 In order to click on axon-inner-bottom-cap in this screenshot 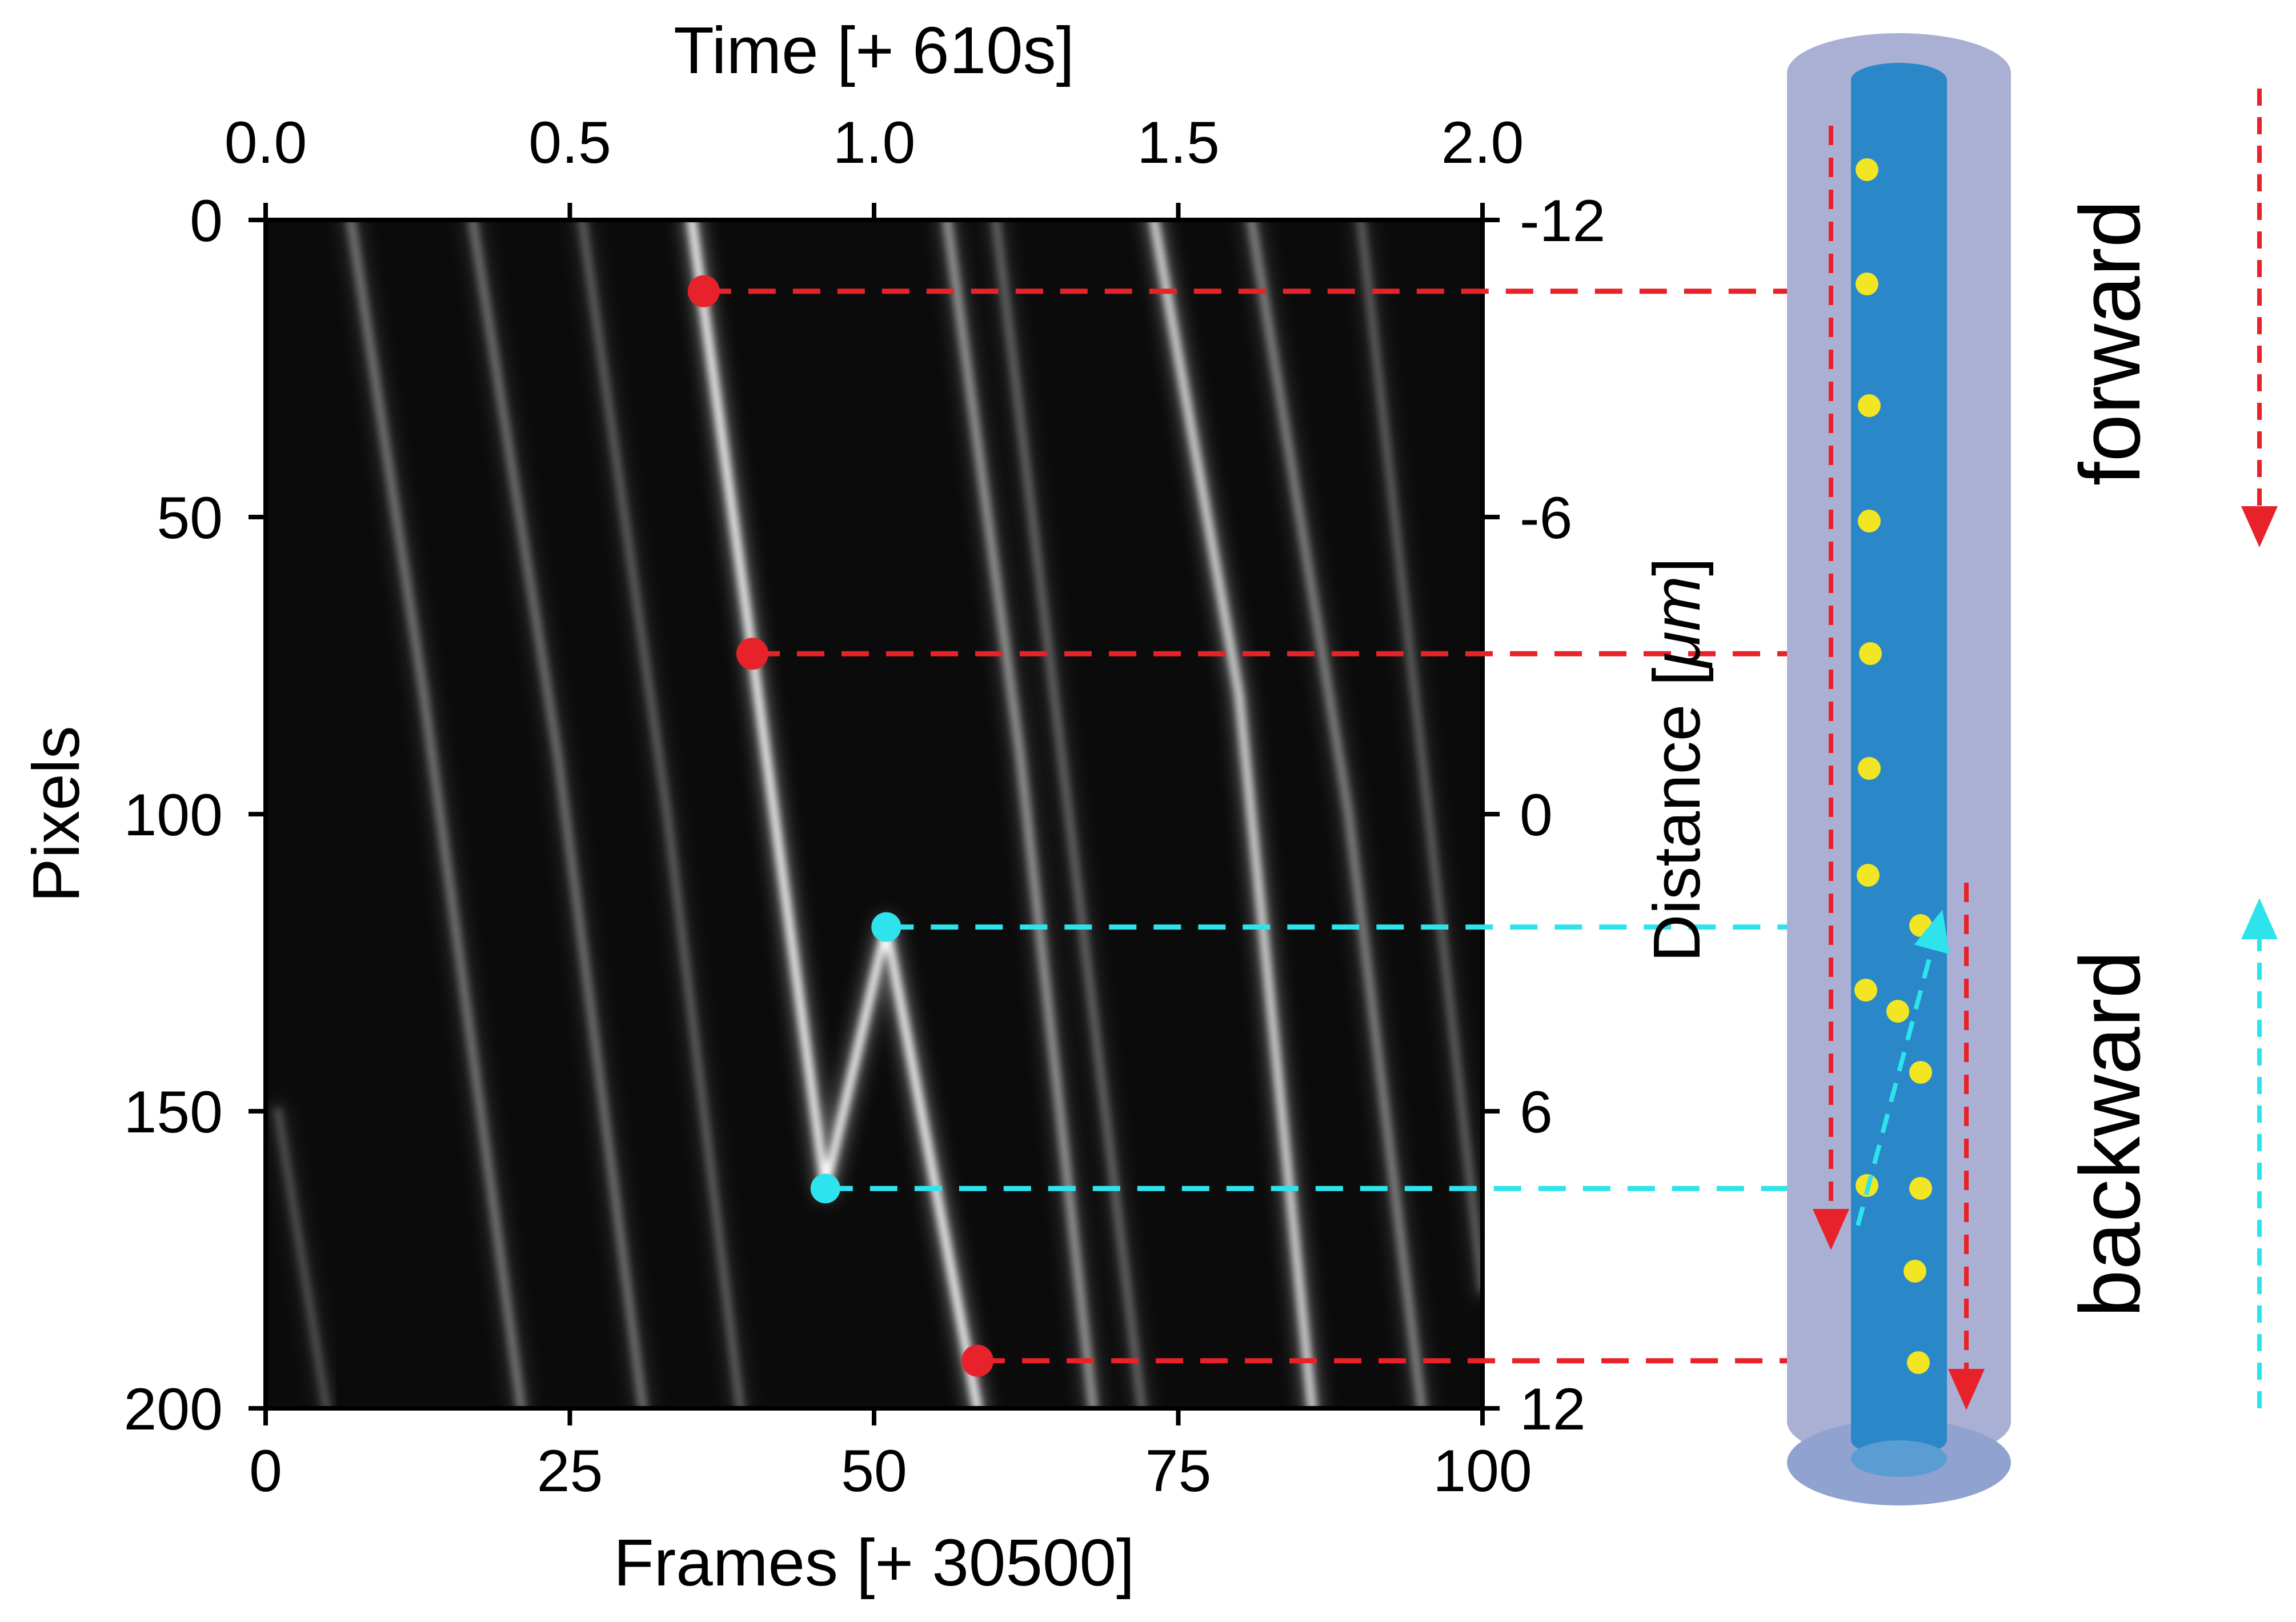, I will do `click(1899, 1458)`.